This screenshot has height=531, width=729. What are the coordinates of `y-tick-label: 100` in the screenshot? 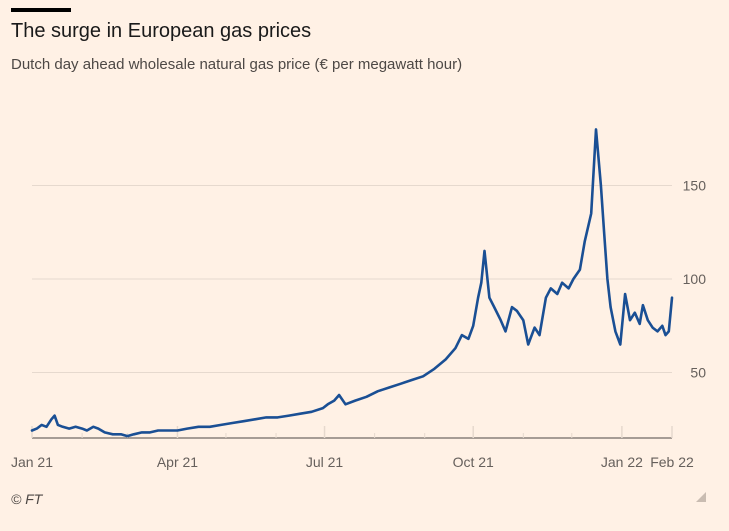 It's located at (695, 279).